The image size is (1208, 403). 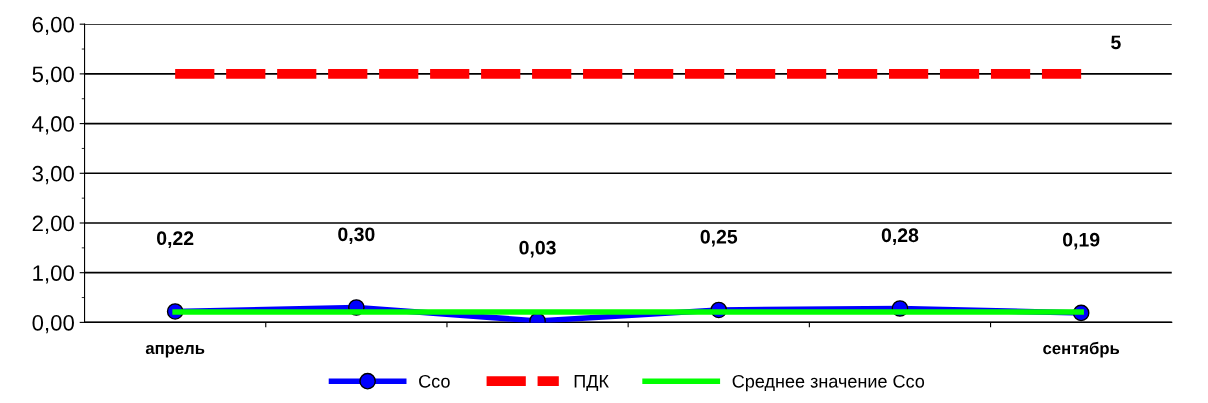 What do you see at coordinates (356, 235) in the screenshot?
I see `data-label: 0,30` at bounding box center [356, 235].